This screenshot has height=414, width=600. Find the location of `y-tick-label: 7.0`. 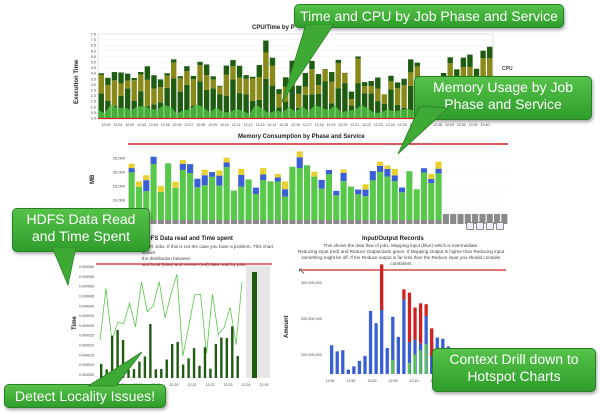

y-tick-label: 7.0 is located at coordinates (93, 40).